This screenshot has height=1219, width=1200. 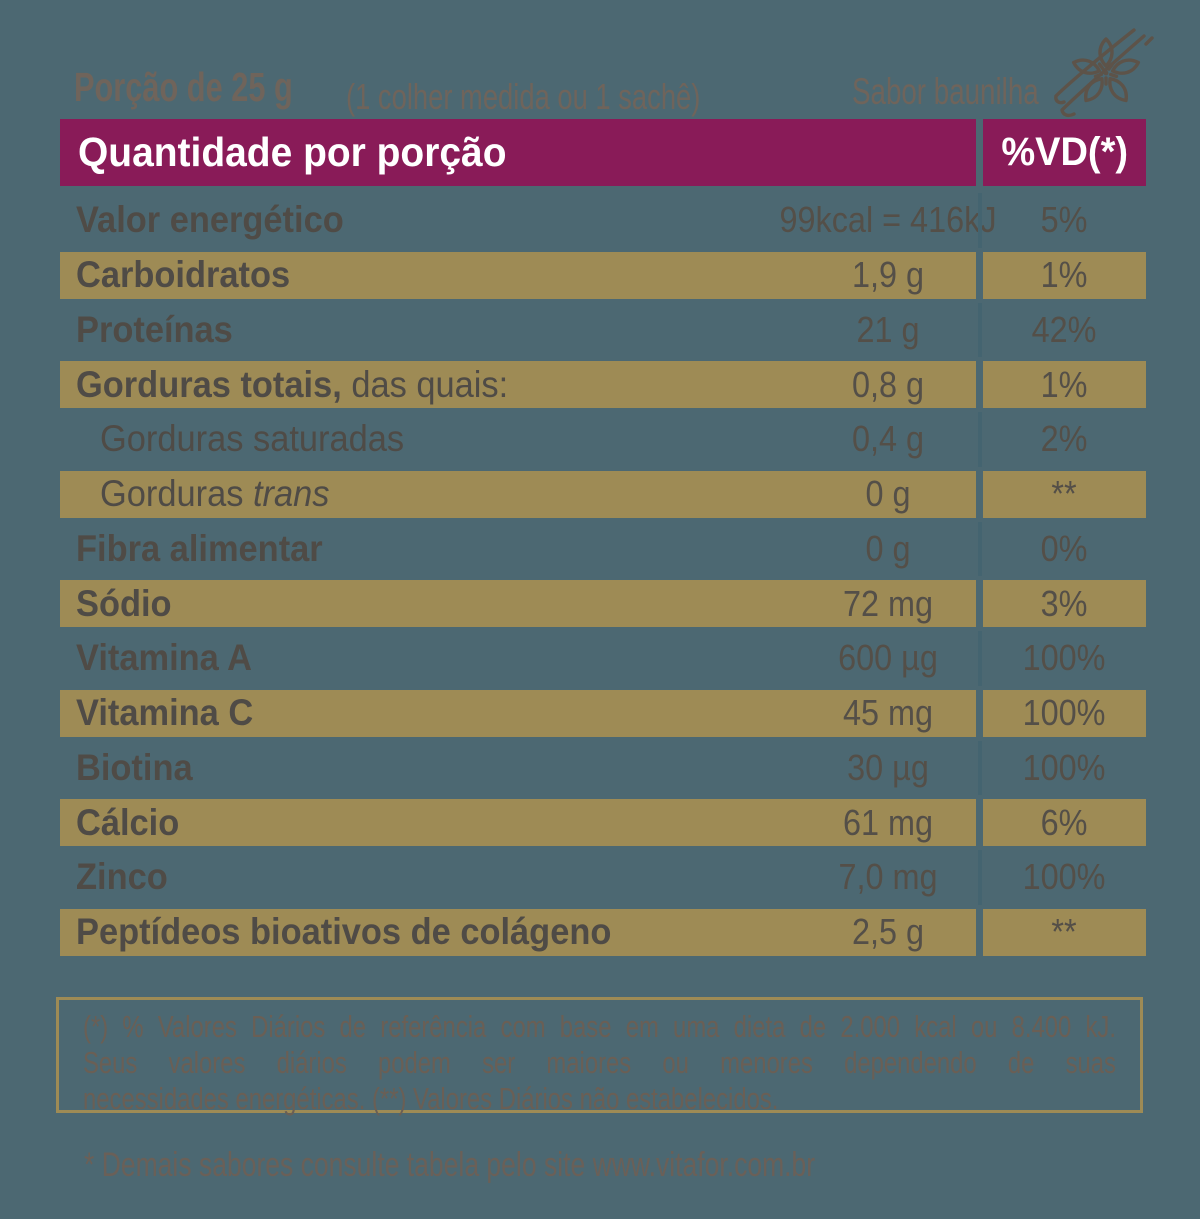 What do you see at coordinates (518, 823) in the screenshot?
I see `nutrient-cell: Cálcio 61 mg` at bounding box center [518, 823].